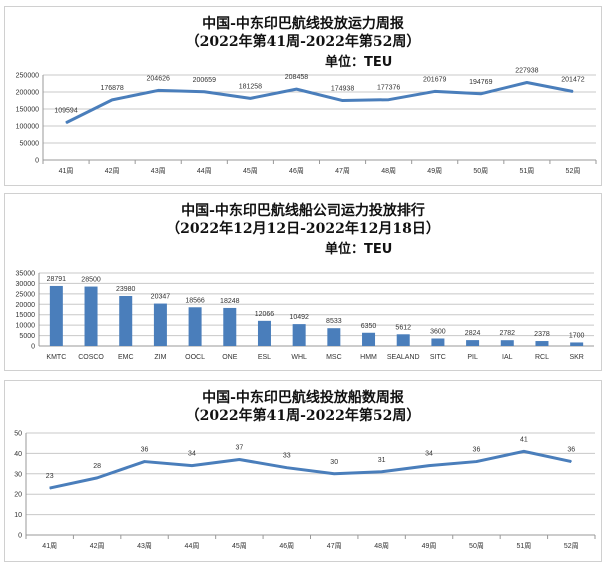  What do you see at coordinates (204, 171) in the screenshot?
I see `x-tick-label: 44周` at bounding box center [204, 171].